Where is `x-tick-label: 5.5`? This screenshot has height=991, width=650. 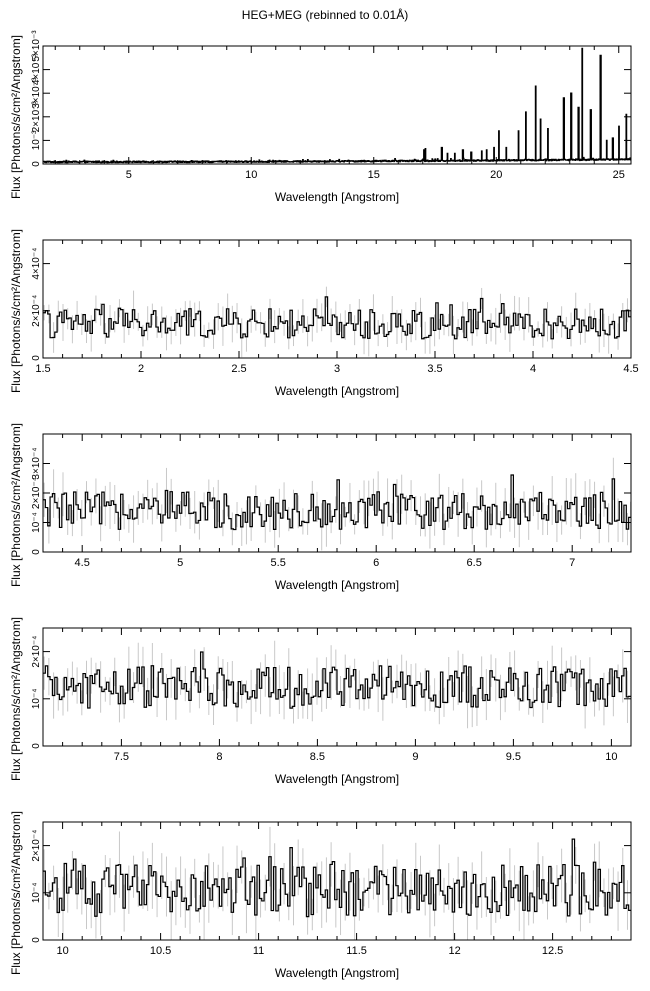 x-tick-label: 5.5 is located at coordinates (278, 563).